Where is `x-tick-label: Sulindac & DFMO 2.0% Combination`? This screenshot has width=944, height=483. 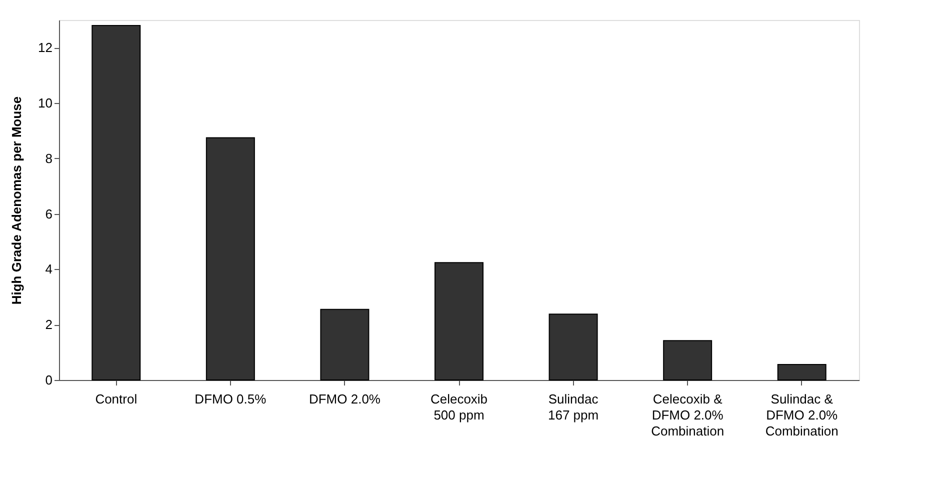 x-tick-label: Sulindac & DFMO 2.0% Combination is located at coordinates (801, 415).